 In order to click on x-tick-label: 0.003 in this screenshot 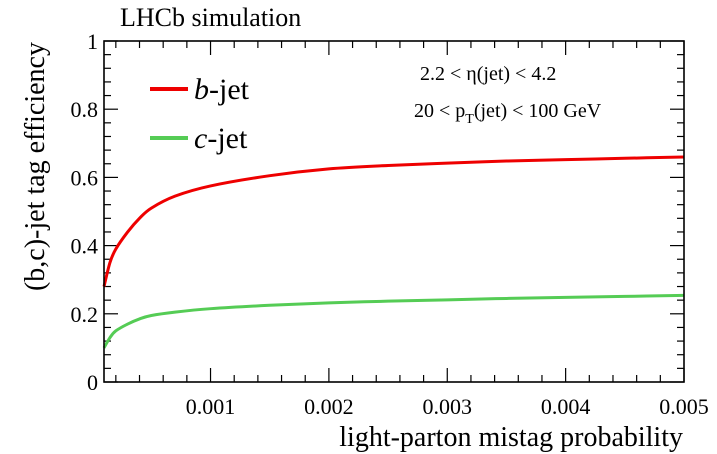, I will do `click(448, 406)`.